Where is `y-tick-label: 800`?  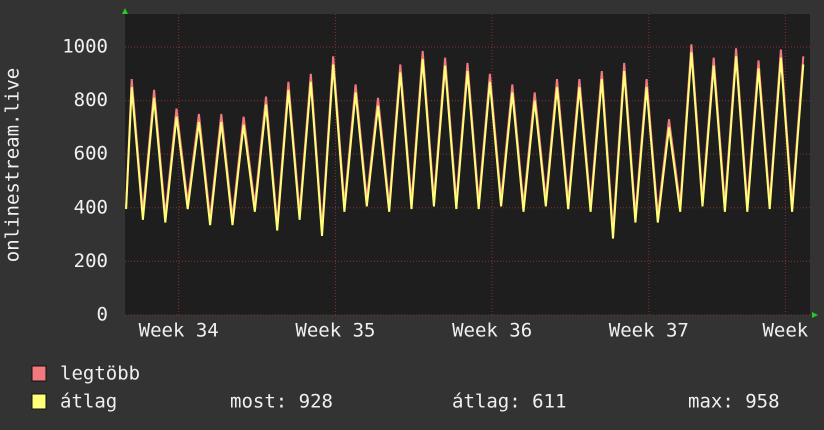
y-tick-label: 800 is located at coordinates (91, 100).